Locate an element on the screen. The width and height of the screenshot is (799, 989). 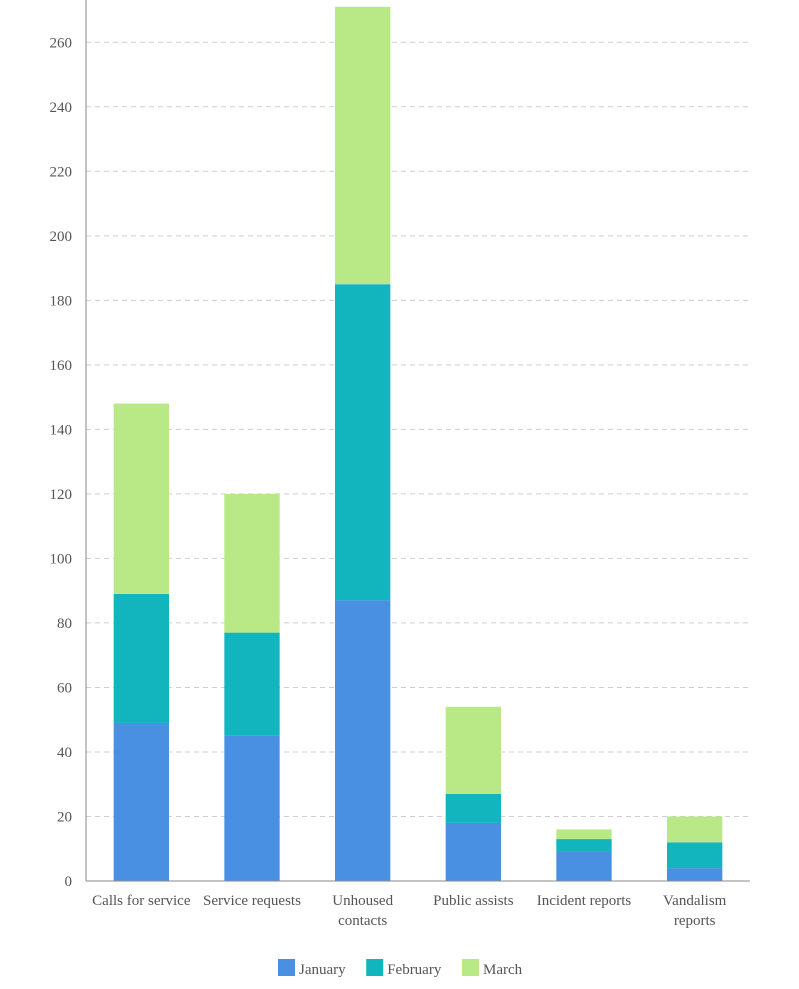
x-tick-label: Incident reports is located at coordinates (584, 901).